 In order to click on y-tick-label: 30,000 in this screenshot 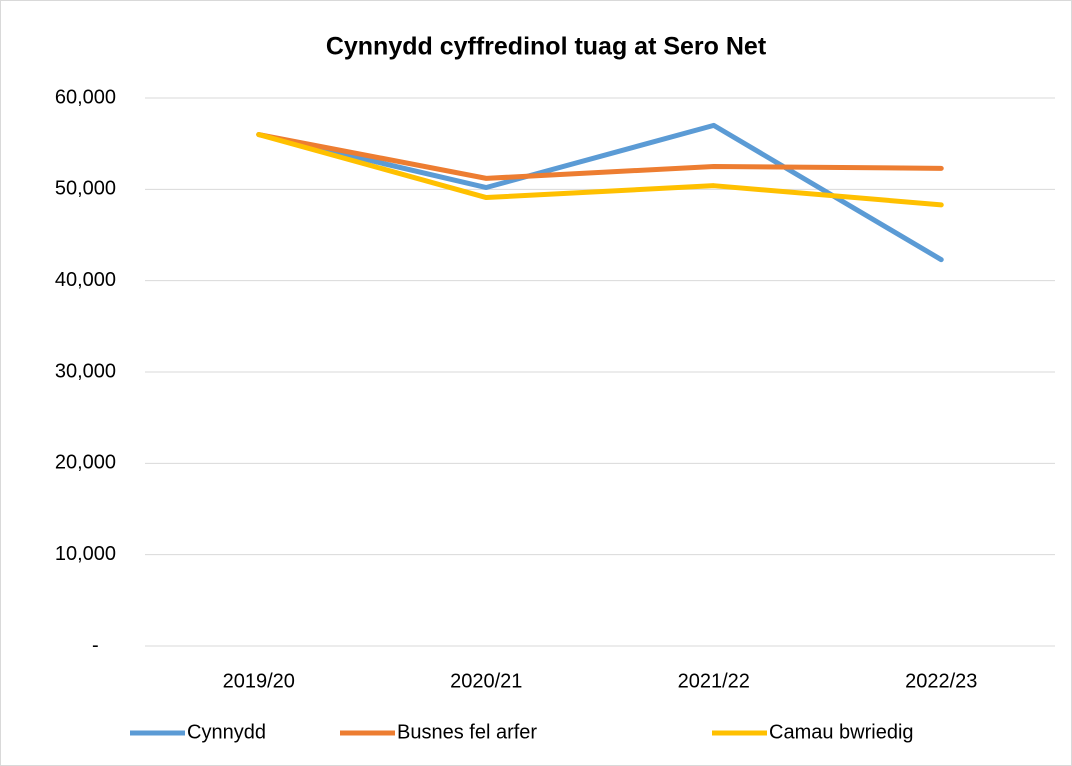, I will do `click(85, 371)`.